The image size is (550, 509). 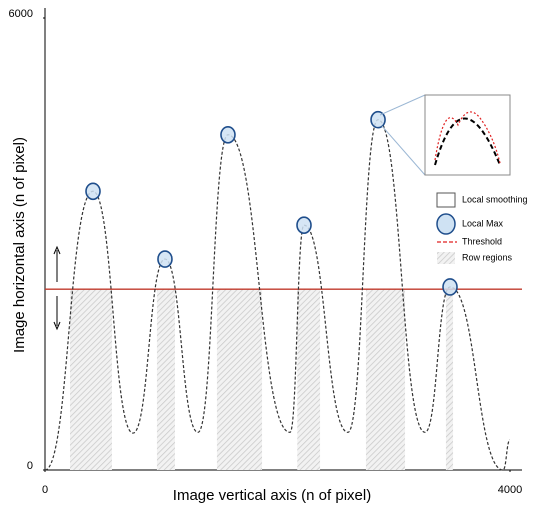 I want to click on y-tick-label: 0, so click(x=30, y=466).